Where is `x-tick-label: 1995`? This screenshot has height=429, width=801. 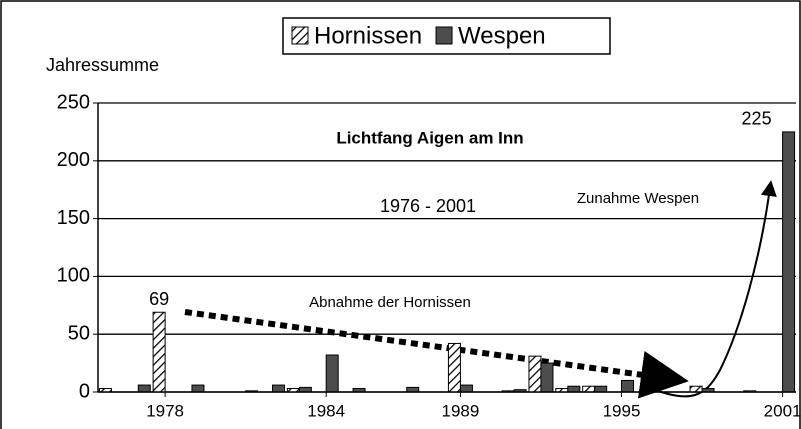
x-tick-label: 1995 is located at coordinates (622, 410).